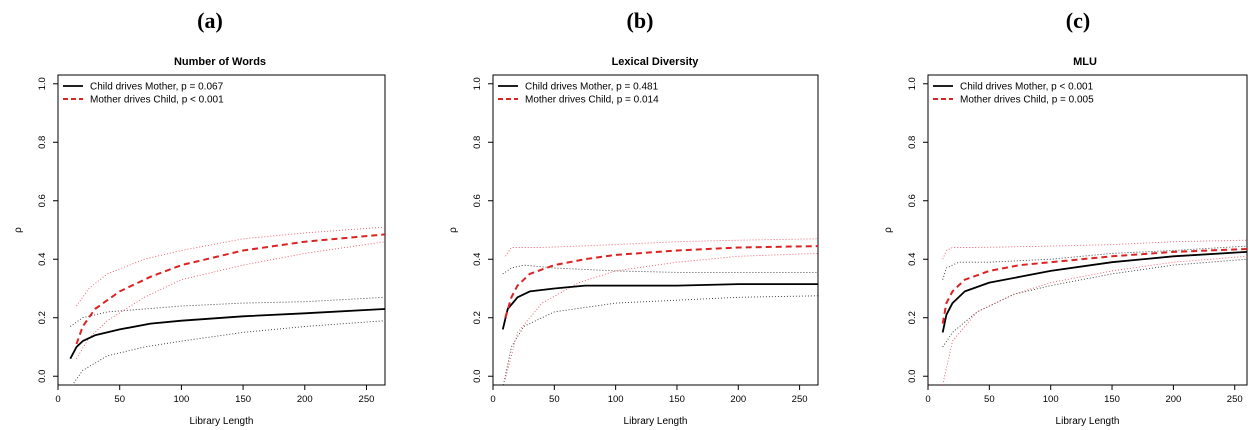  Describe the element at coordinates (157, 87) in the screenshot. I see `legend-entry: Child drives Mother, p = 0.067` at that location.